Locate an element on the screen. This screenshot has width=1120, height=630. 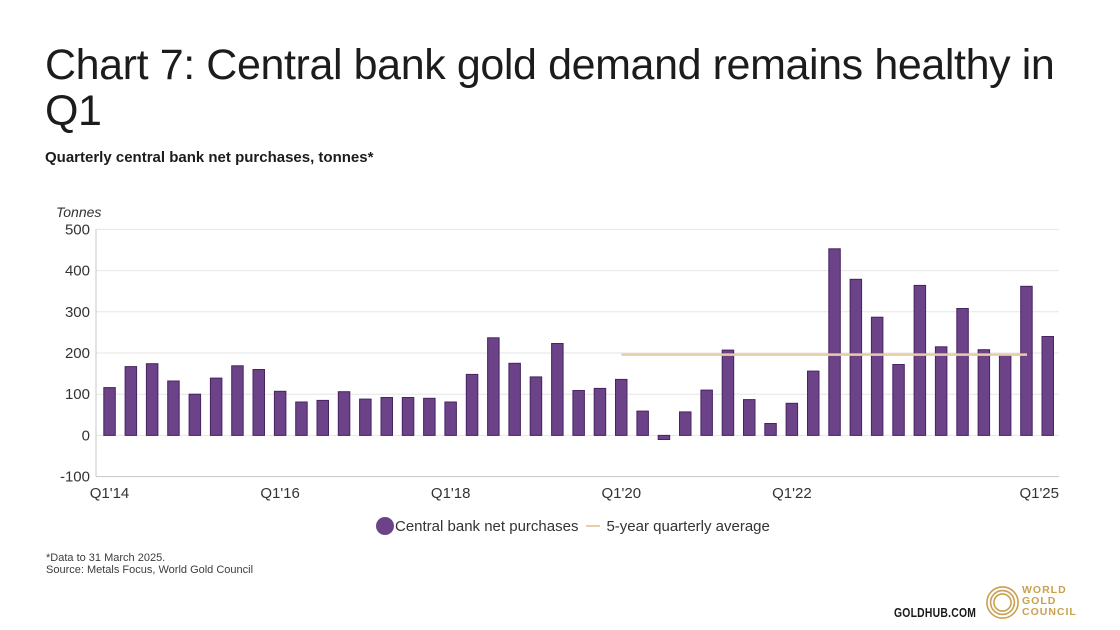
svg-text: 400 is located at coordinates (77, 271).